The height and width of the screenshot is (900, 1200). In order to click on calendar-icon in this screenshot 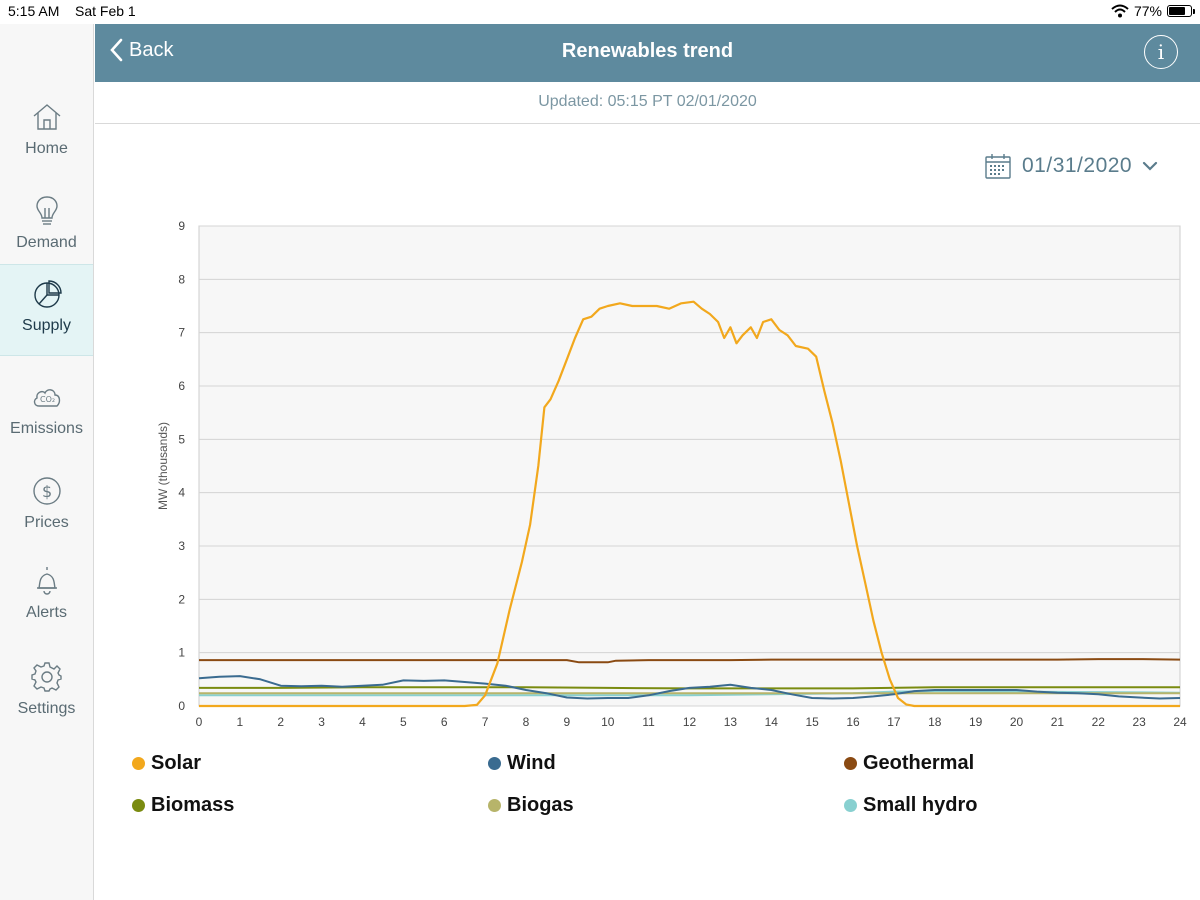, I will do `click(998, 166)`.